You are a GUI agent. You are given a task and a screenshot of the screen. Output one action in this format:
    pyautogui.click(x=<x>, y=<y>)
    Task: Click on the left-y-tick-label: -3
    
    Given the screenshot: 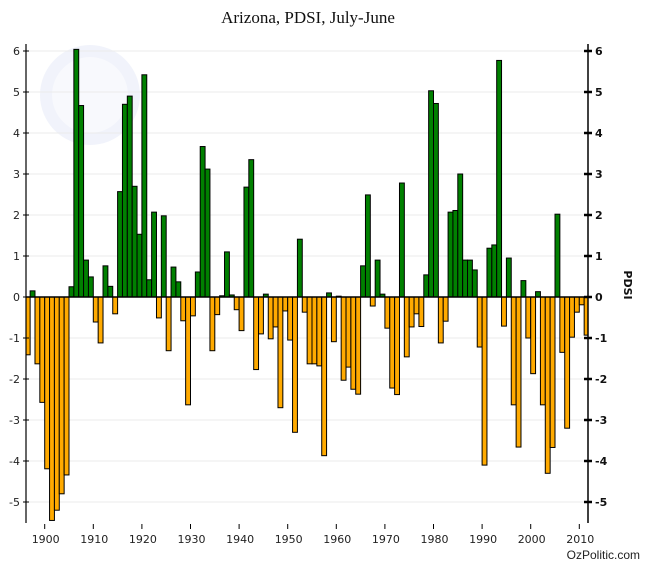 What is the action you would take?
    pyautogui.click(x=14, y=420)
    